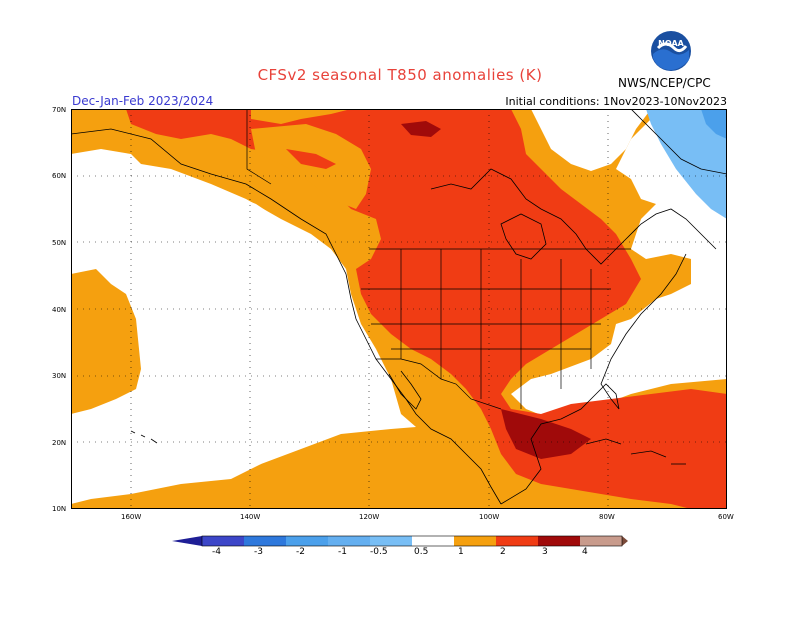  What do you see at coordinates (726, 517) in the screenshot?
I see `lon-label-60w: 60W` at bounding box center [726, 517].